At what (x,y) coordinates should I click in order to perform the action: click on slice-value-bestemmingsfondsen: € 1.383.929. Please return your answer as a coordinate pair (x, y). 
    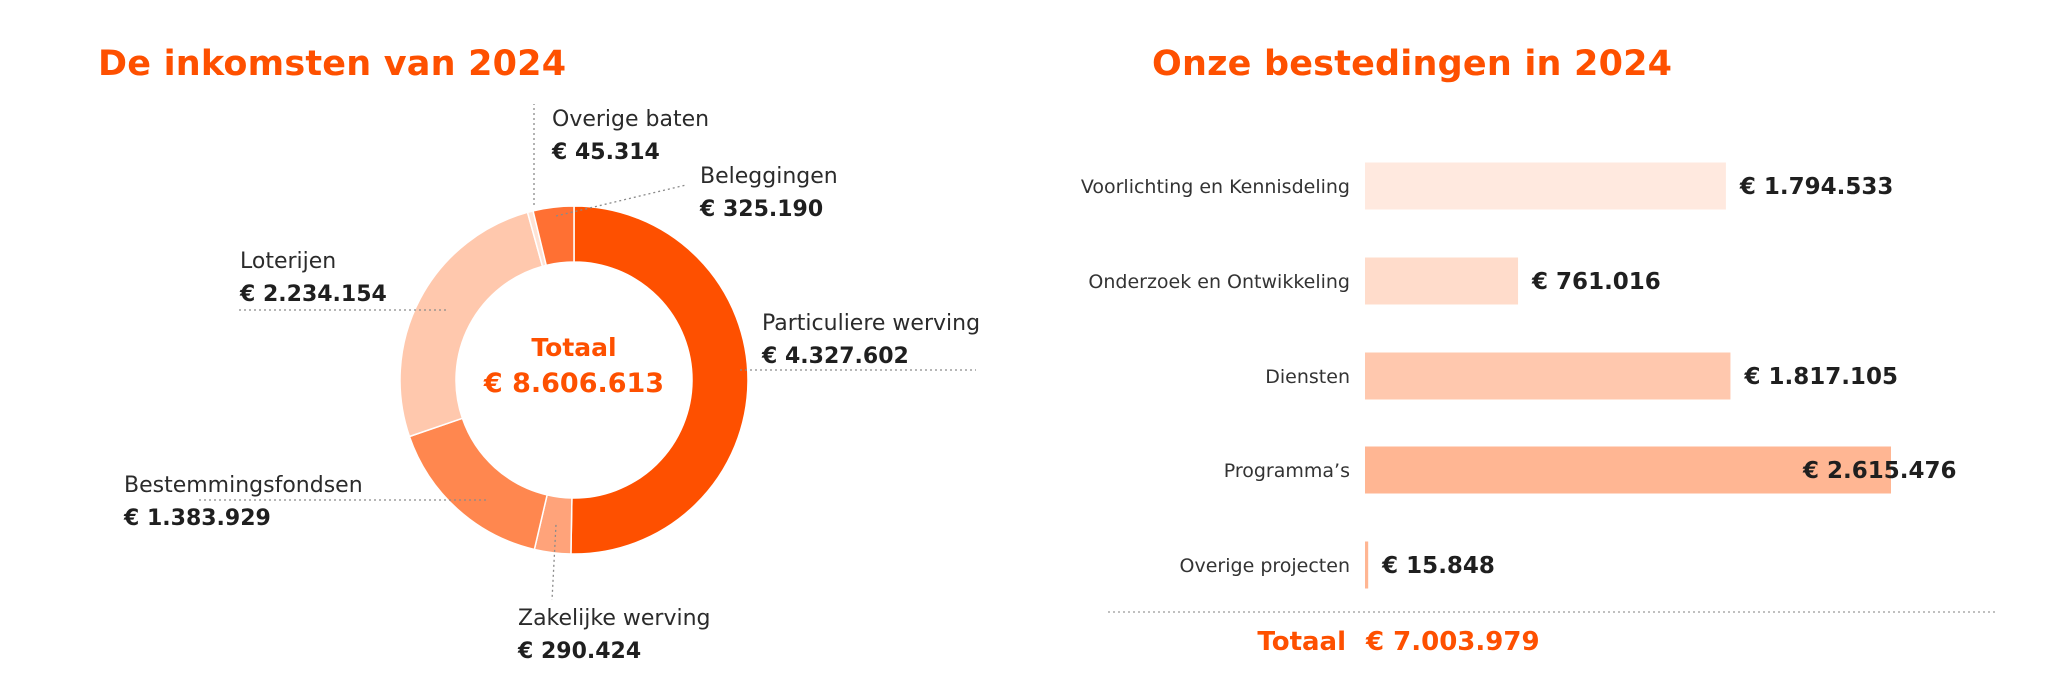
    Looking at the image, I should click on (197, 518).